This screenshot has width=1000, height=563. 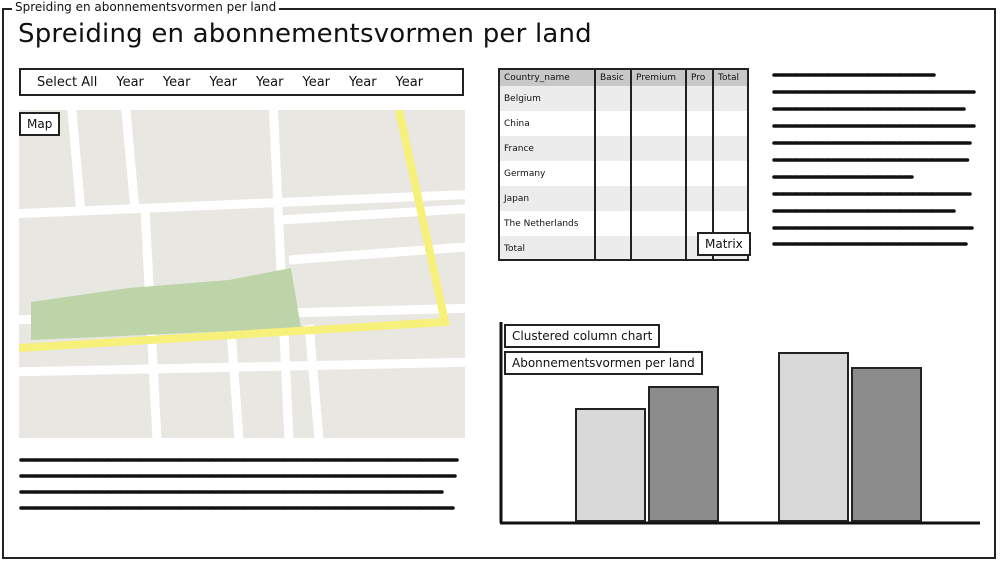 What do you see at coordinates (623, 198) in the screenshot?
I see `table-row: Japan` at bounding box center [623, 198].